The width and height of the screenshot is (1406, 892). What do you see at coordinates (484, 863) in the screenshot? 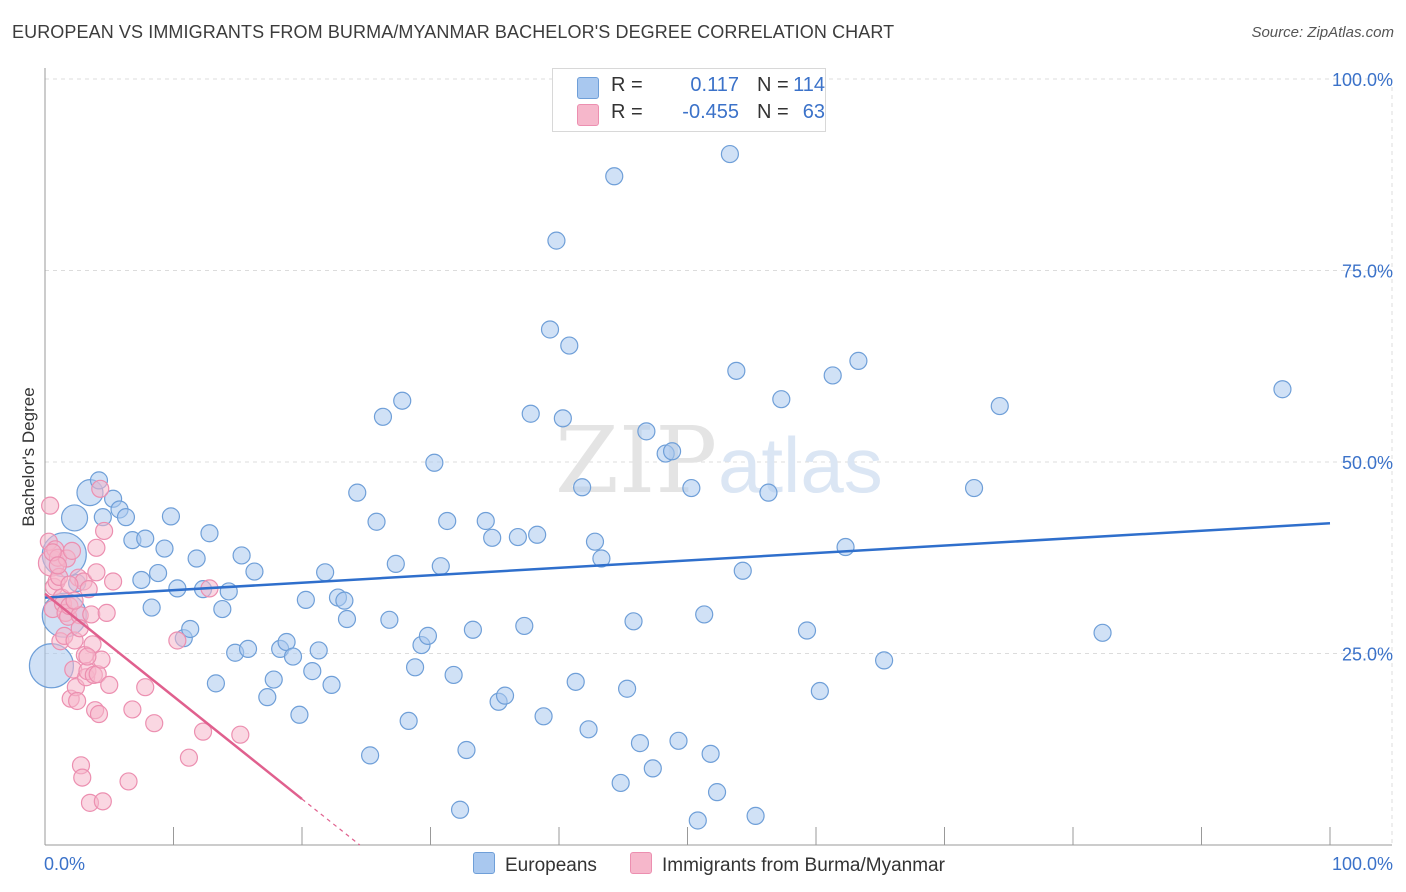
I see `bottom-legend-swatch-blue` at bounding box center [484, 863].